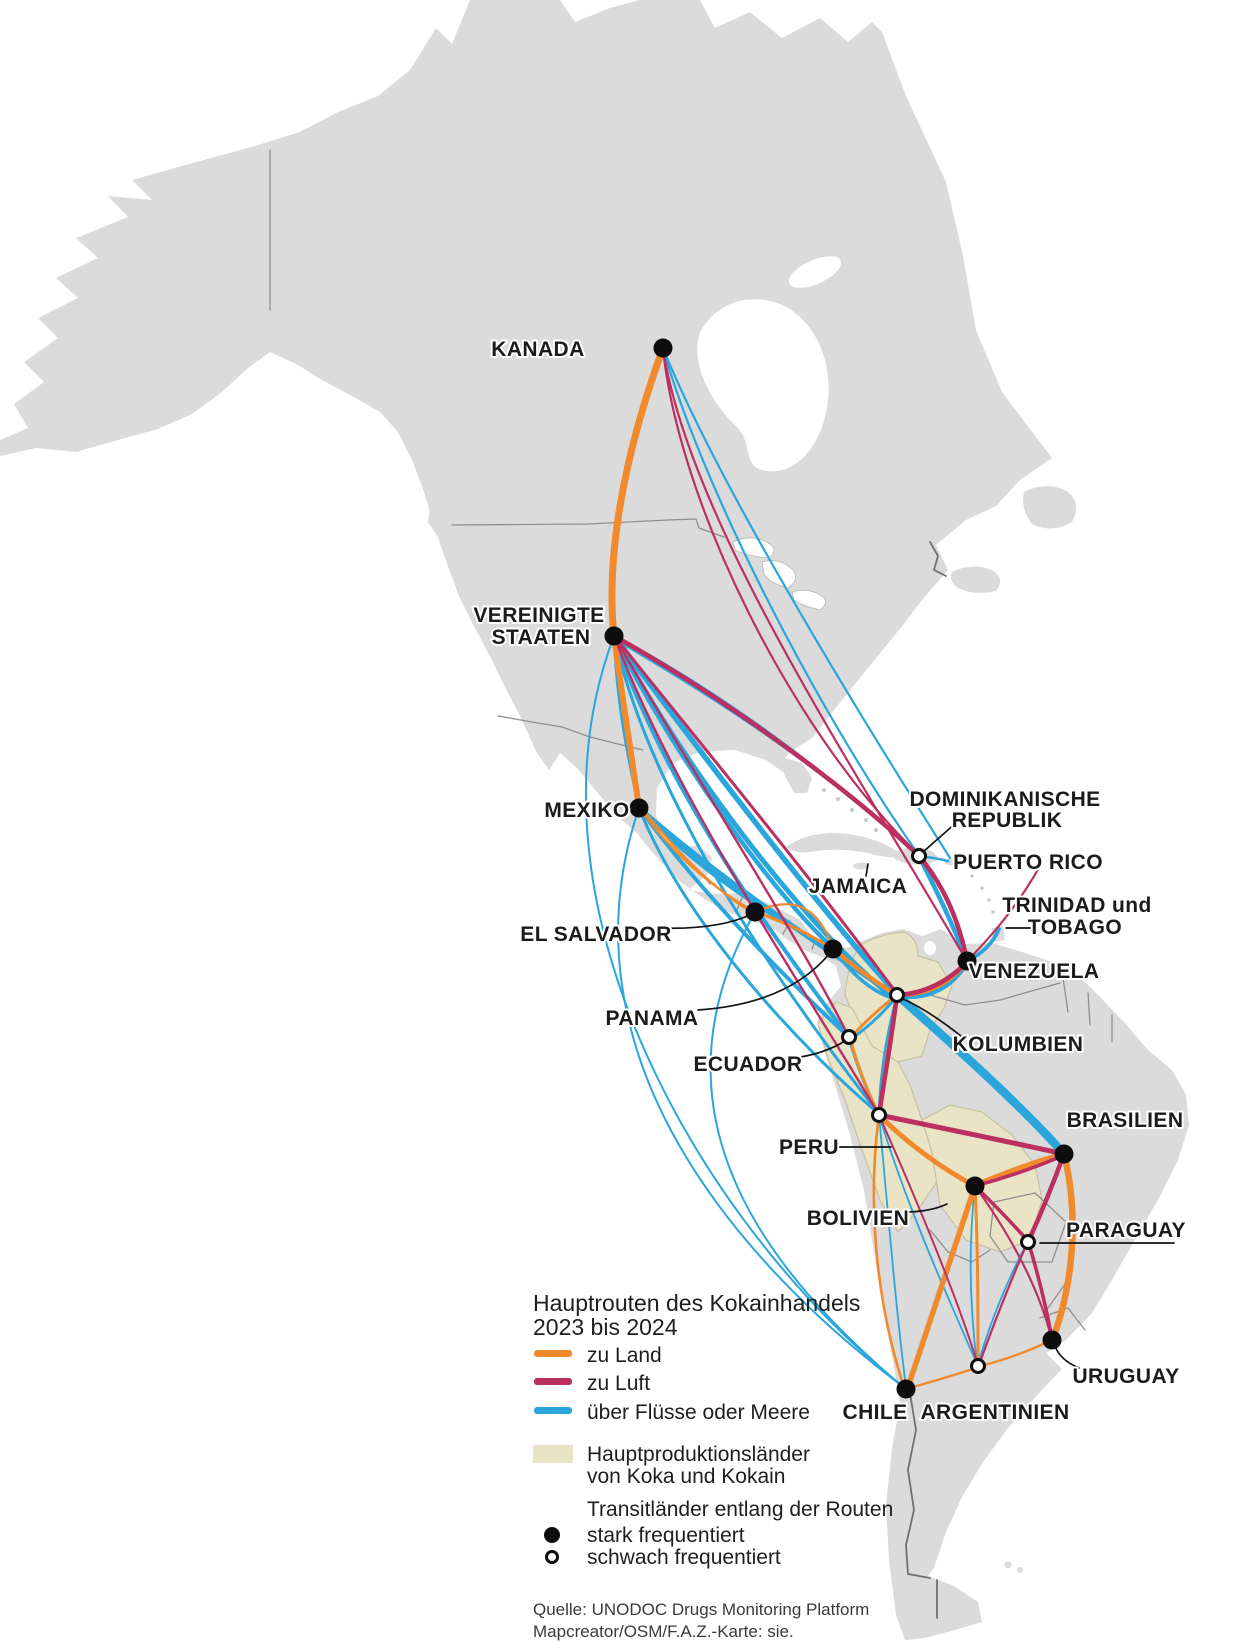 The height and width of the screenshot is (1642, 1240). What do you see at coordinates (552, 1535) in the screenshot?
I see `legend-dot-stark` at bounding box center [552, 1535].